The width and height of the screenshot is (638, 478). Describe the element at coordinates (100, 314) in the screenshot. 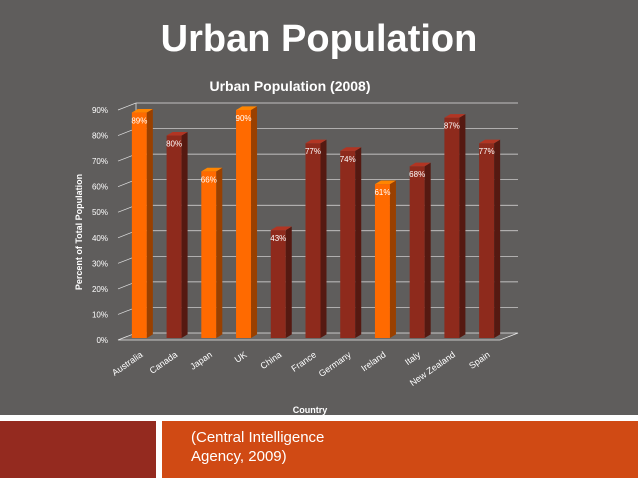

I see `y-tick-label: 10%` at that location.